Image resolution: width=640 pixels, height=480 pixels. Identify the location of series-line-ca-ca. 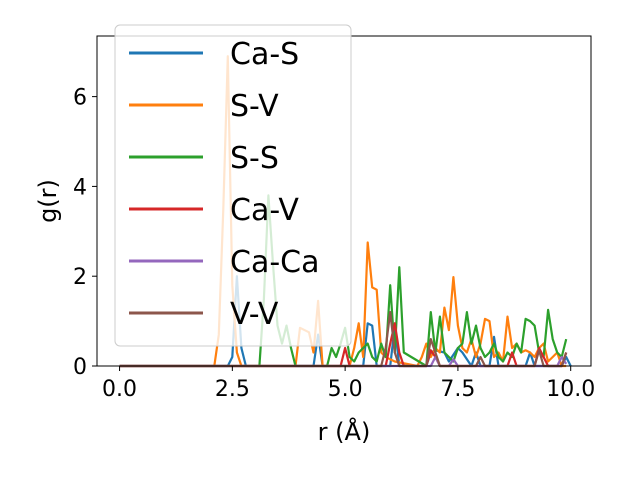
(343, 361).